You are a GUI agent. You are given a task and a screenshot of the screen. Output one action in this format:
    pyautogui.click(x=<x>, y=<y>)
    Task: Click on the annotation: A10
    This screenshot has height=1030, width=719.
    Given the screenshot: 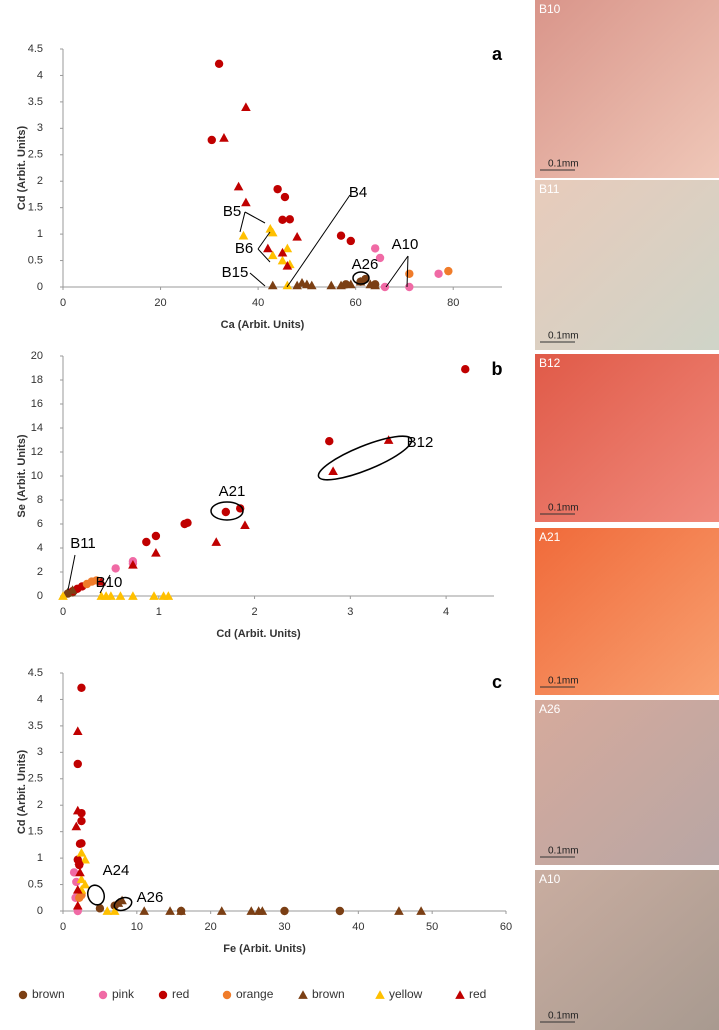 What is the action you would take?
    pyautogui.click(x=405, y=244)
    